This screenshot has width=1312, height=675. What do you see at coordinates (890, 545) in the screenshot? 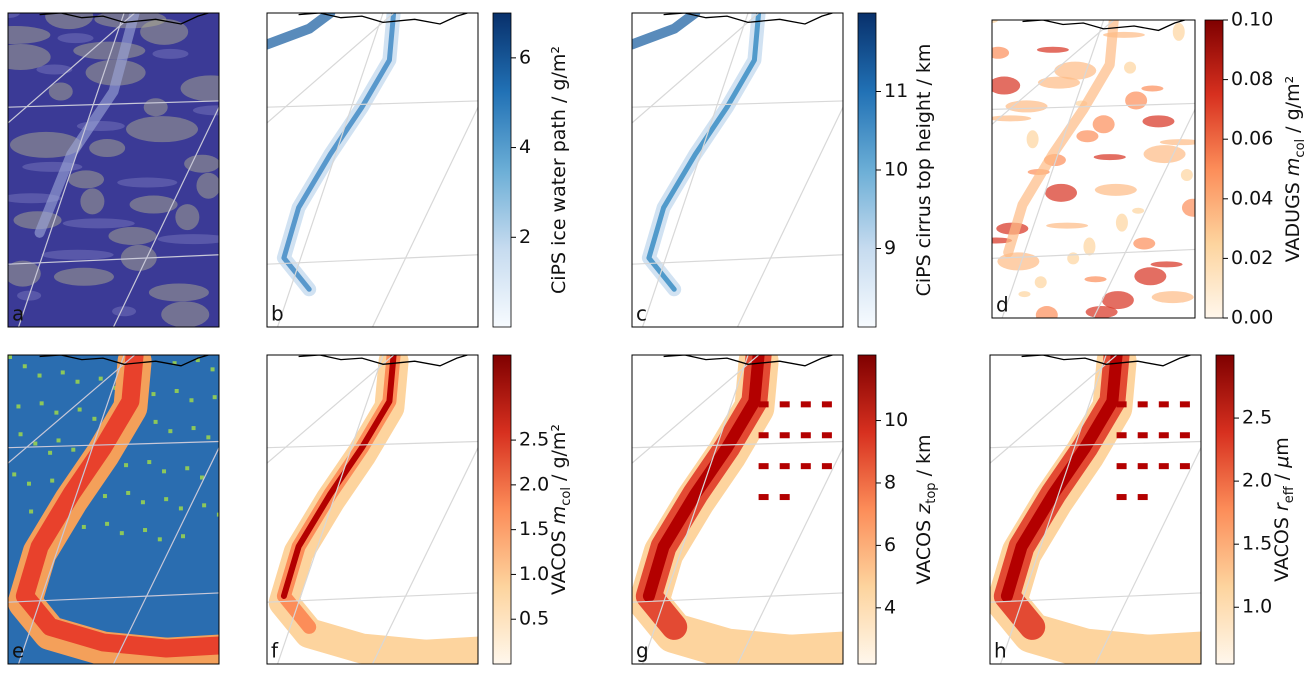
I see `colorbar-tick-label: 6` at bounding box center [890, 545].